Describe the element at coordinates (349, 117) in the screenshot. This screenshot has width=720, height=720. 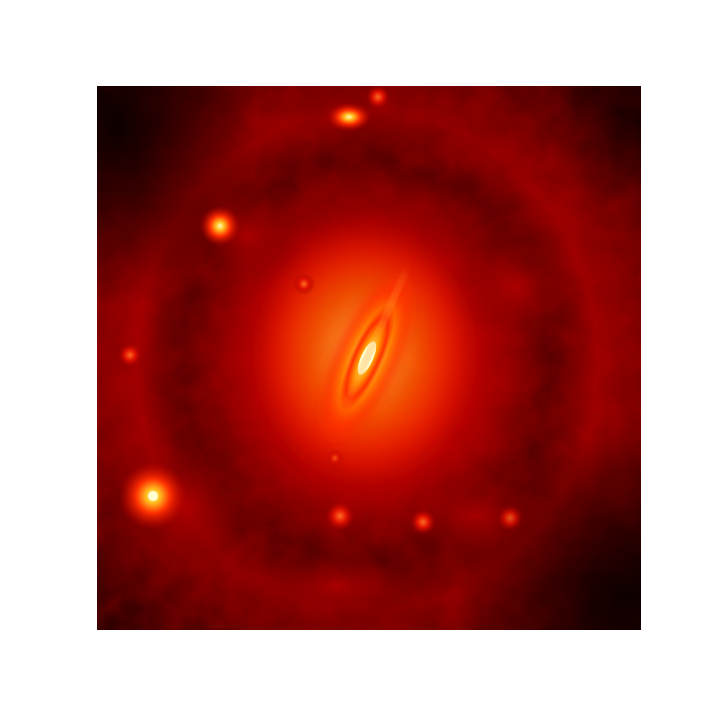
I see `satellite-top` at that location.